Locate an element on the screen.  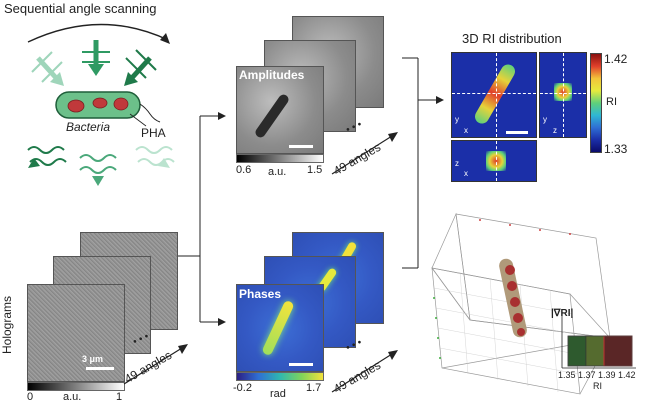
amplitude-frame-front is located at coordinates (280, 110).